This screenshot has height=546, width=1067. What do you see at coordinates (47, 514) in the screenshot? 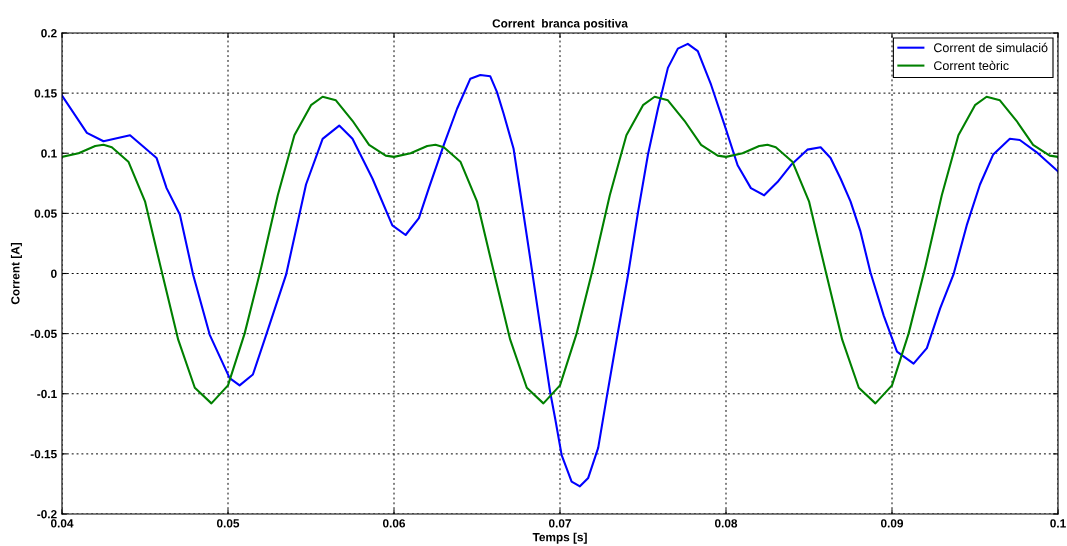
I see `y-tick-label: -0.2` at bounding box center [47, 514].